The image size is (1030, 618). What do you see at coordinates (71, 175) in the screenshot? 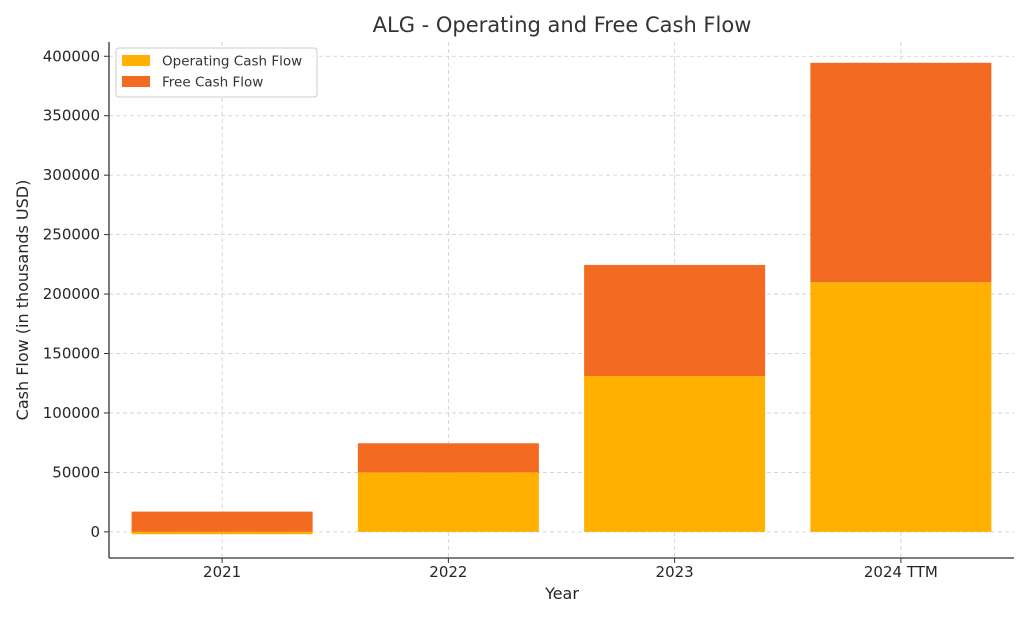
I see `y-tick-label: 300000` at bounding box center [71, 175].